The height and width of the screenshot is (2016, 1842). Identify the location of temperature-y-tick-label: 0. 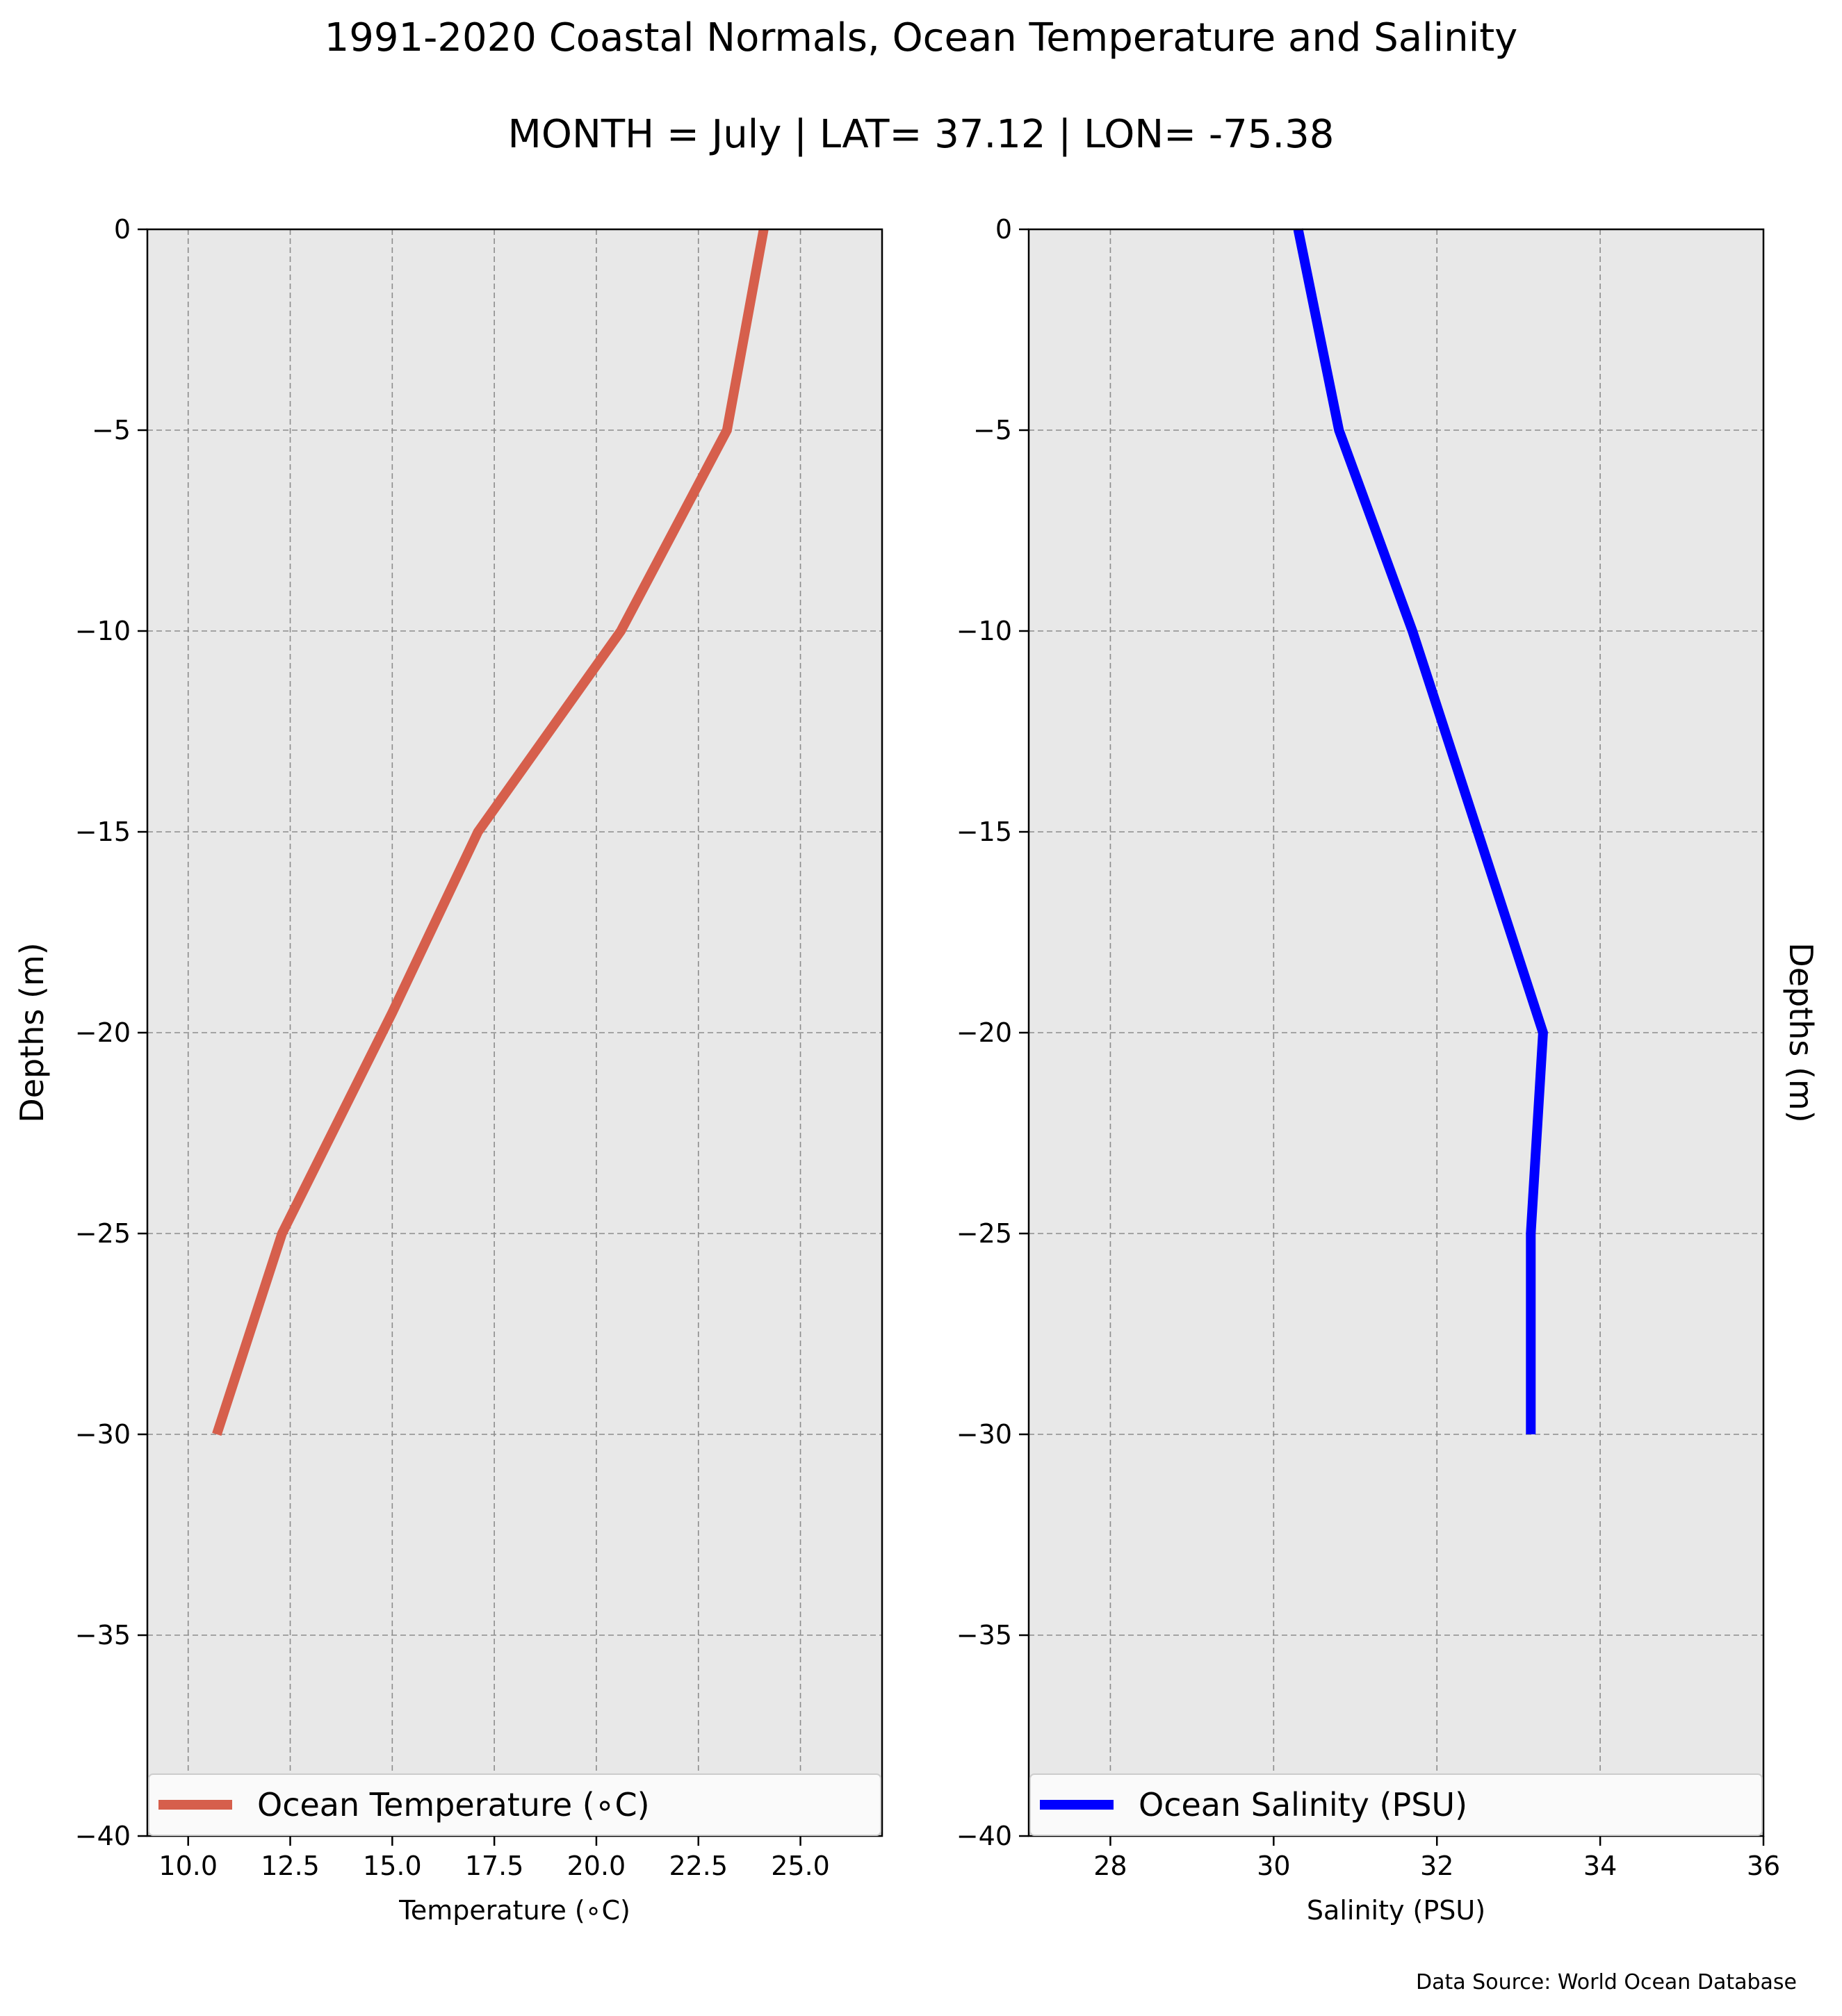
(123, 230).